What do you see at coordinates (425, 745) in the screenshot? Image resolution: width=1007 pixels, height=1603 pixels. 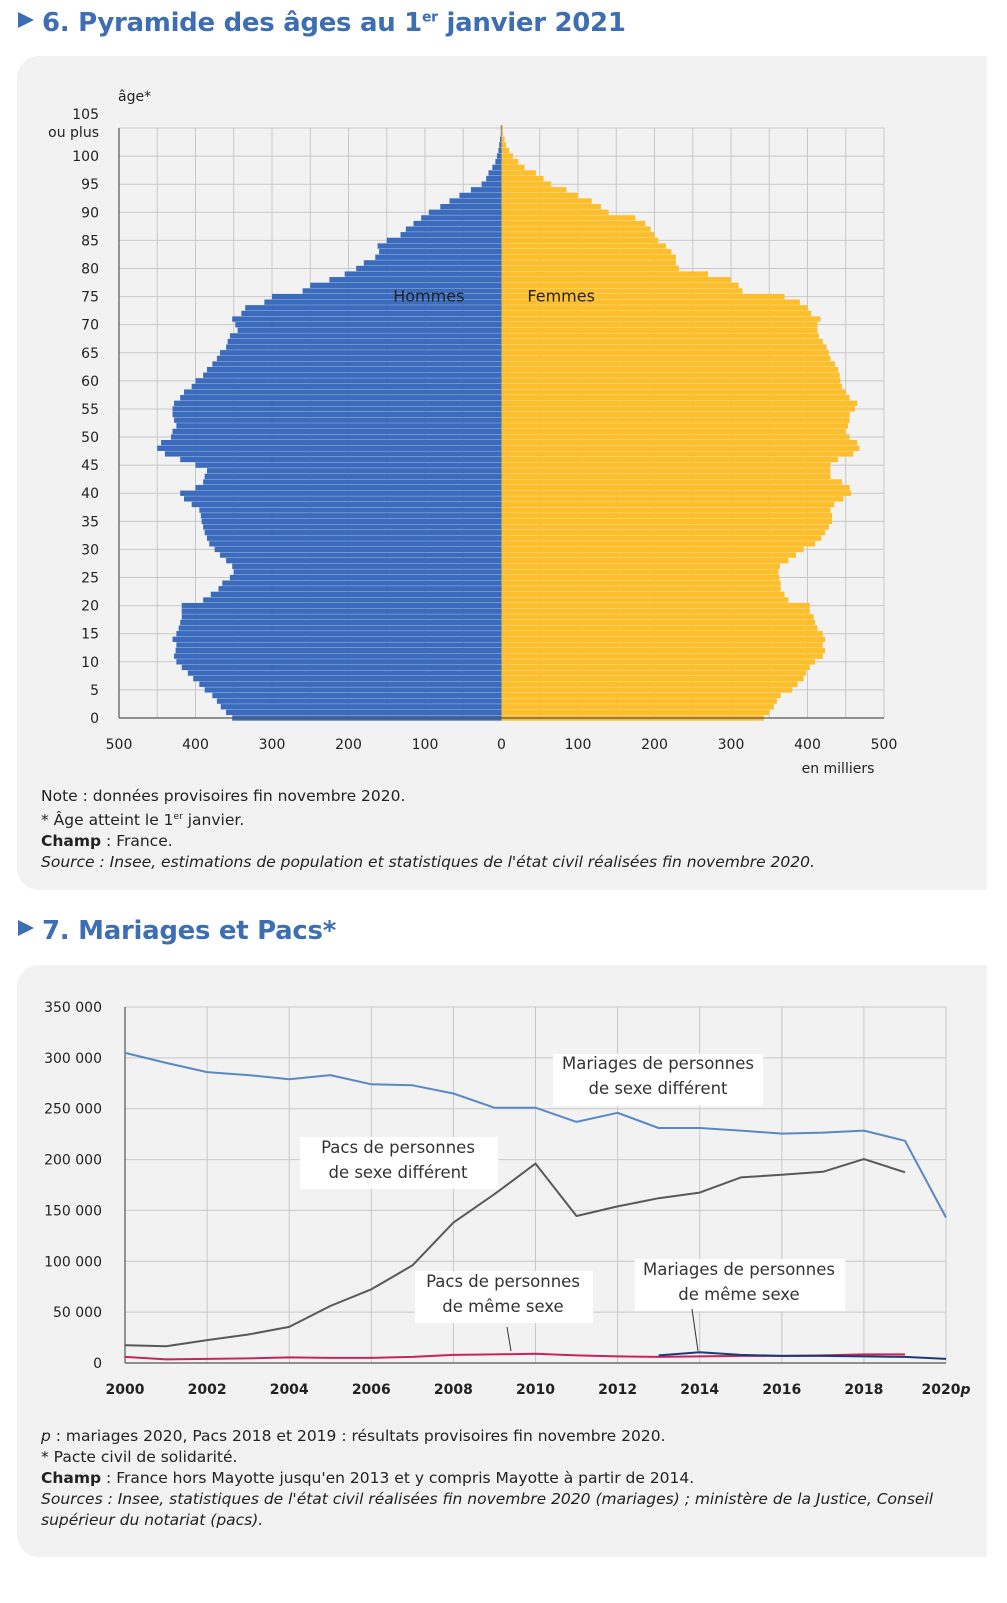 I see `x-tick-label: 100` at bounding box center [425, 745].